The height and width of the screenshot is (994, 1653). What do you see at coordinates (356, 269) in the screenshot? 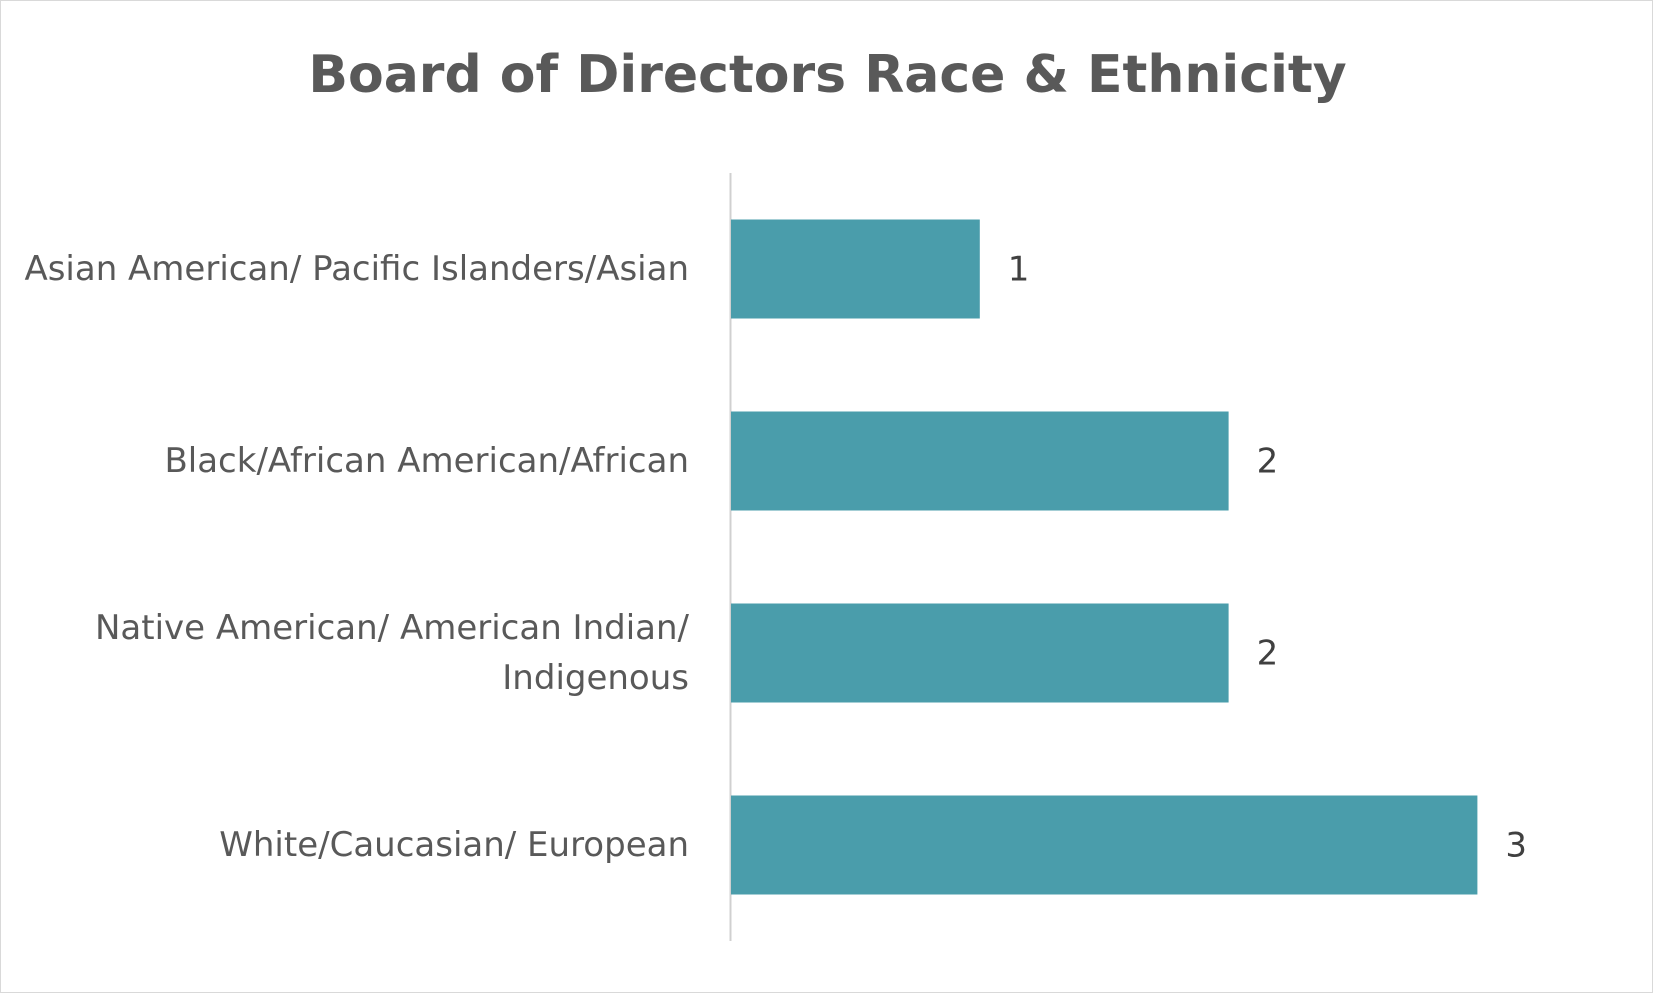
I see `category-label: Asian American/ Pacific Islanders/Asian` at bounding box center [356, 269].